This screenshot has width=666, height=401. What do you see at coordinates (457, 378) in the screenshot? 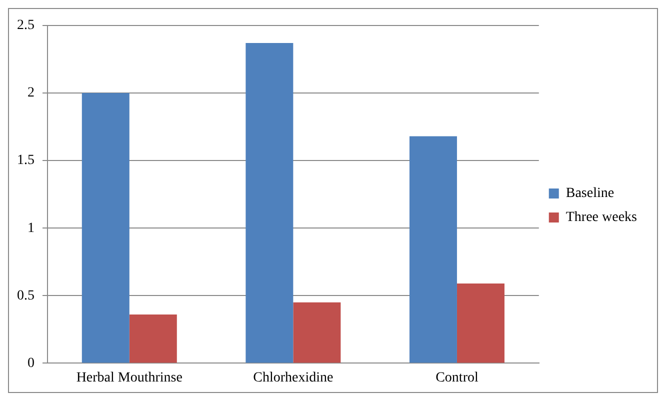
I see `x-tick-label: Control` at bounding box center [457, 378].